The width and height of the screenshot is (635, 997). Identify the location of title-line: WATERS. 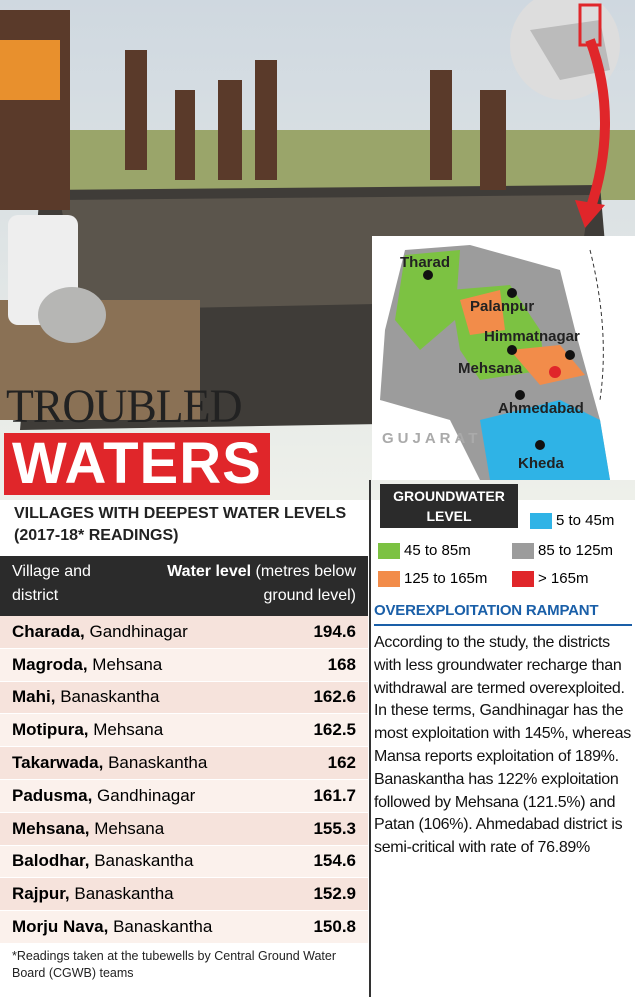
(137, 464).